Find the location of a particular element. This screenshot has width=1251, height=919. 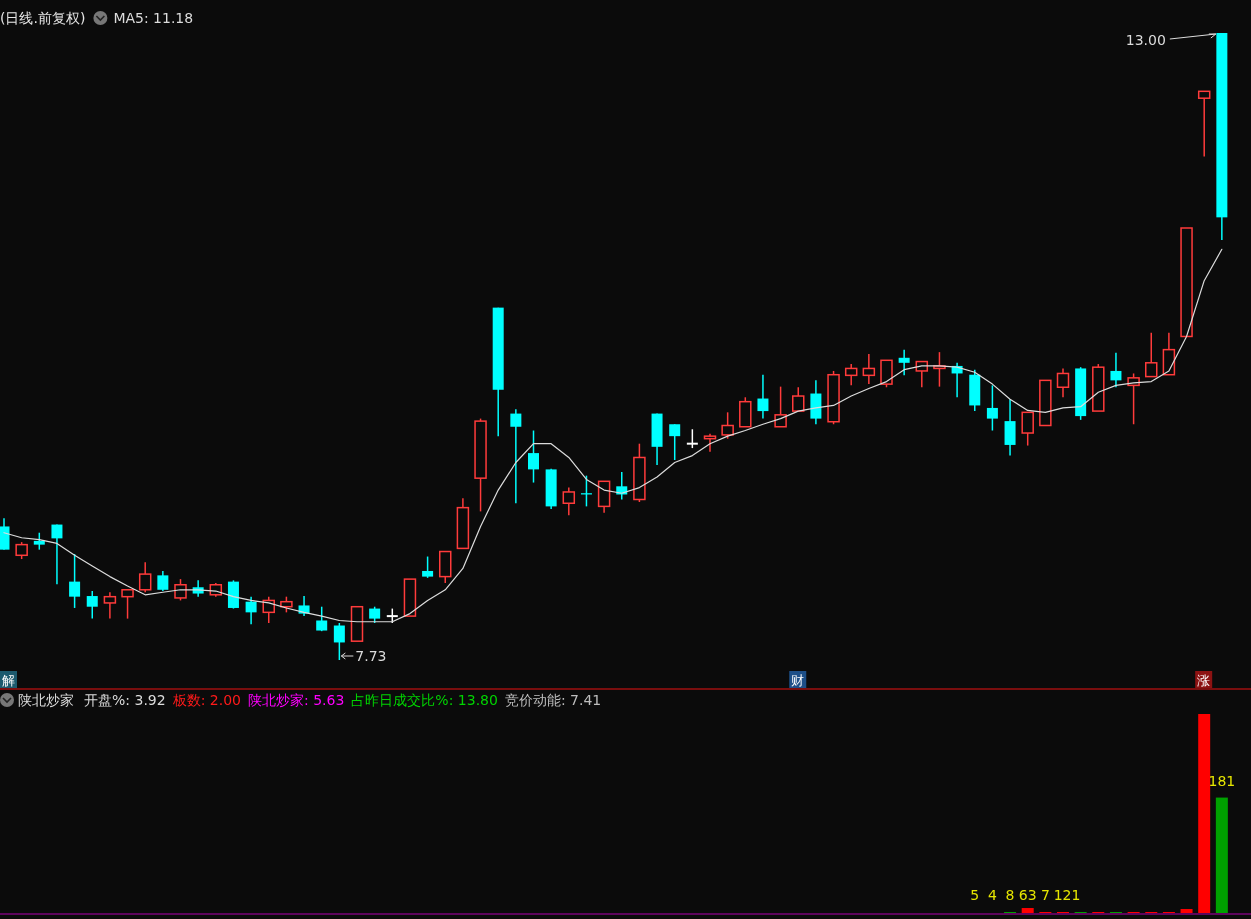

text: 涨 is located at coordinates (1204, 680).